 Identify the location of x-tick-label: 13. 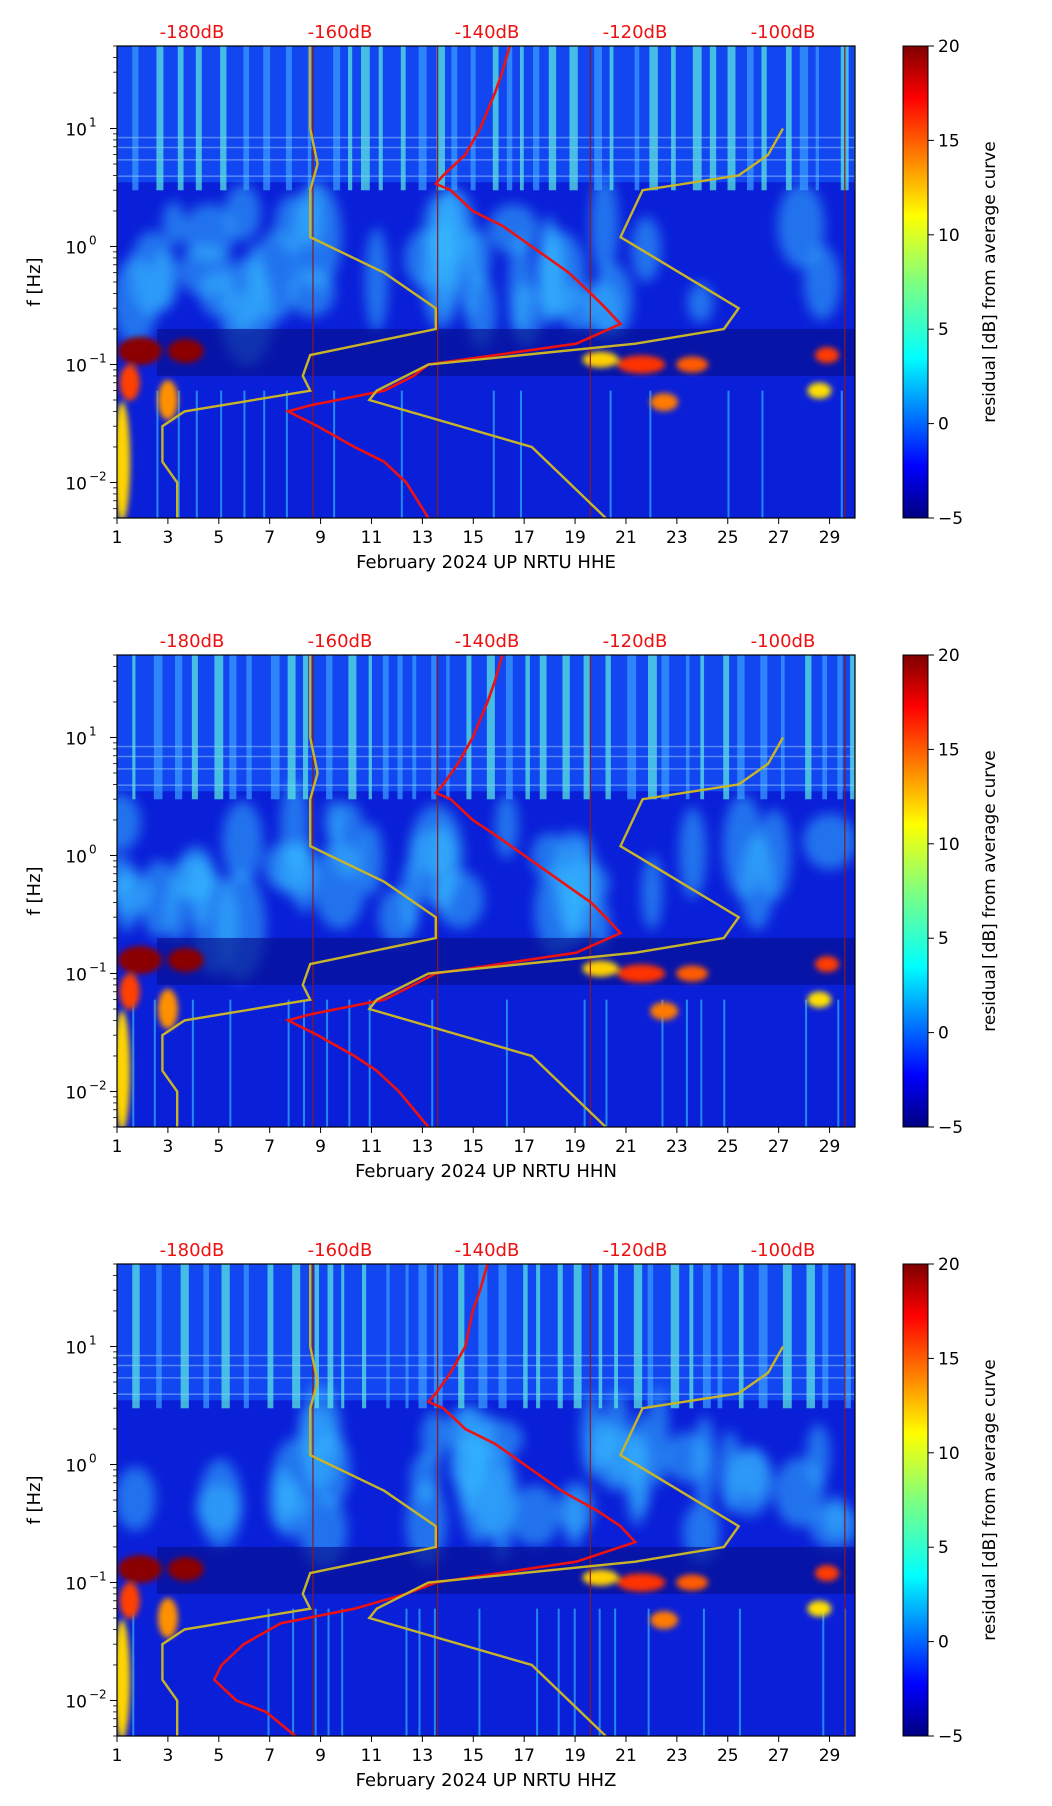
(423, 1756).